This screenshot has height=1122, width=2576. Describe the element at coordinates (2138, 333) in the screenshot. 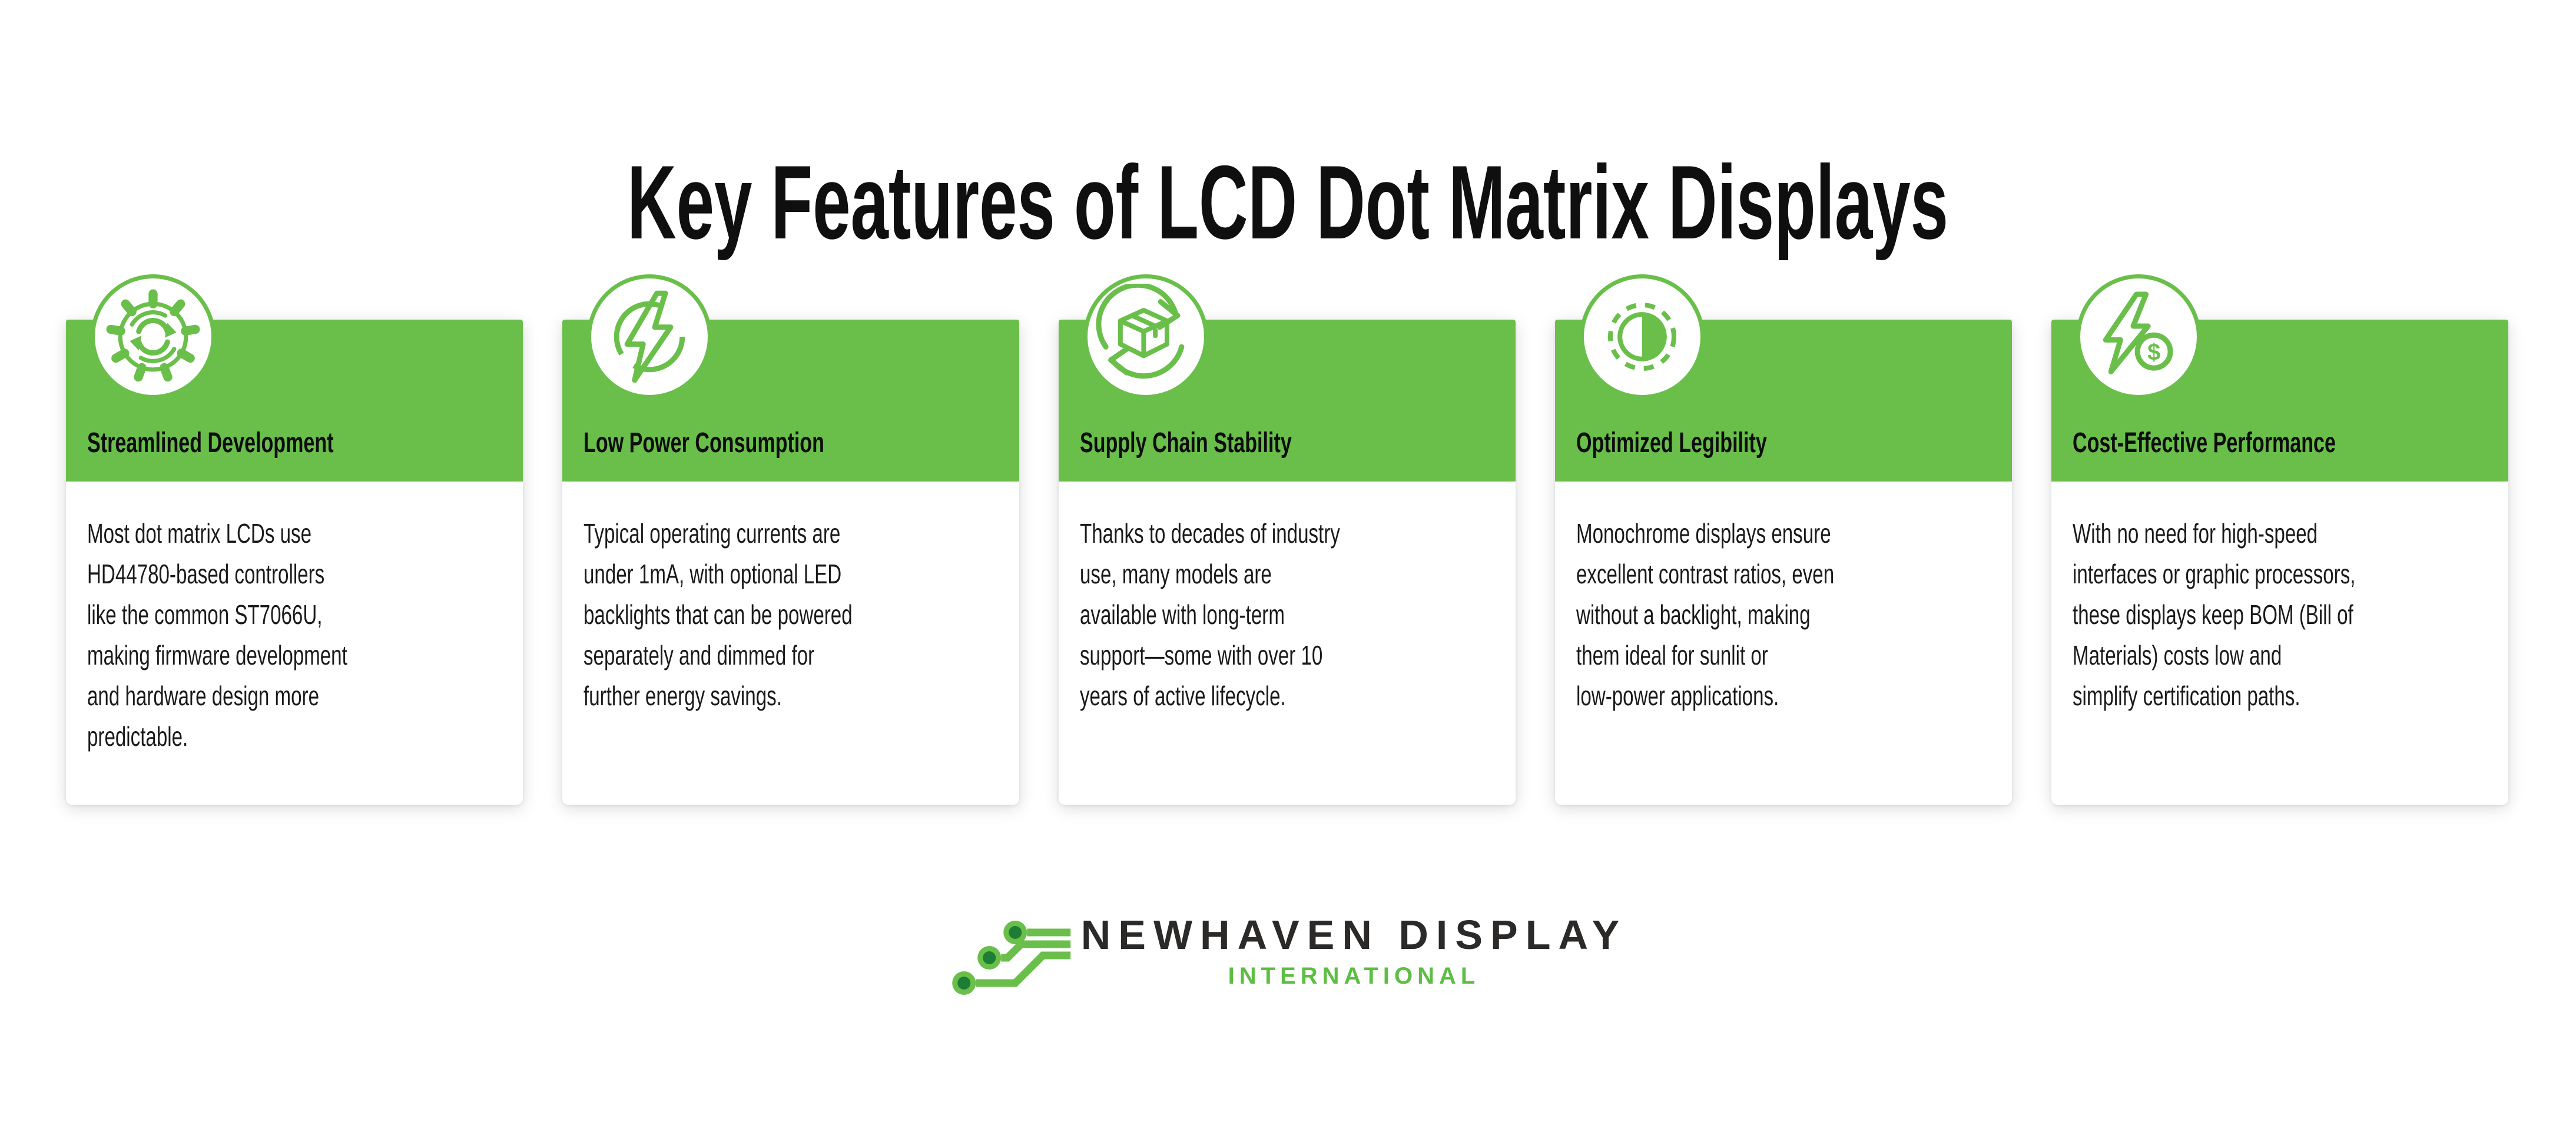

I see `bolt-dollar-icon: $` at that location.